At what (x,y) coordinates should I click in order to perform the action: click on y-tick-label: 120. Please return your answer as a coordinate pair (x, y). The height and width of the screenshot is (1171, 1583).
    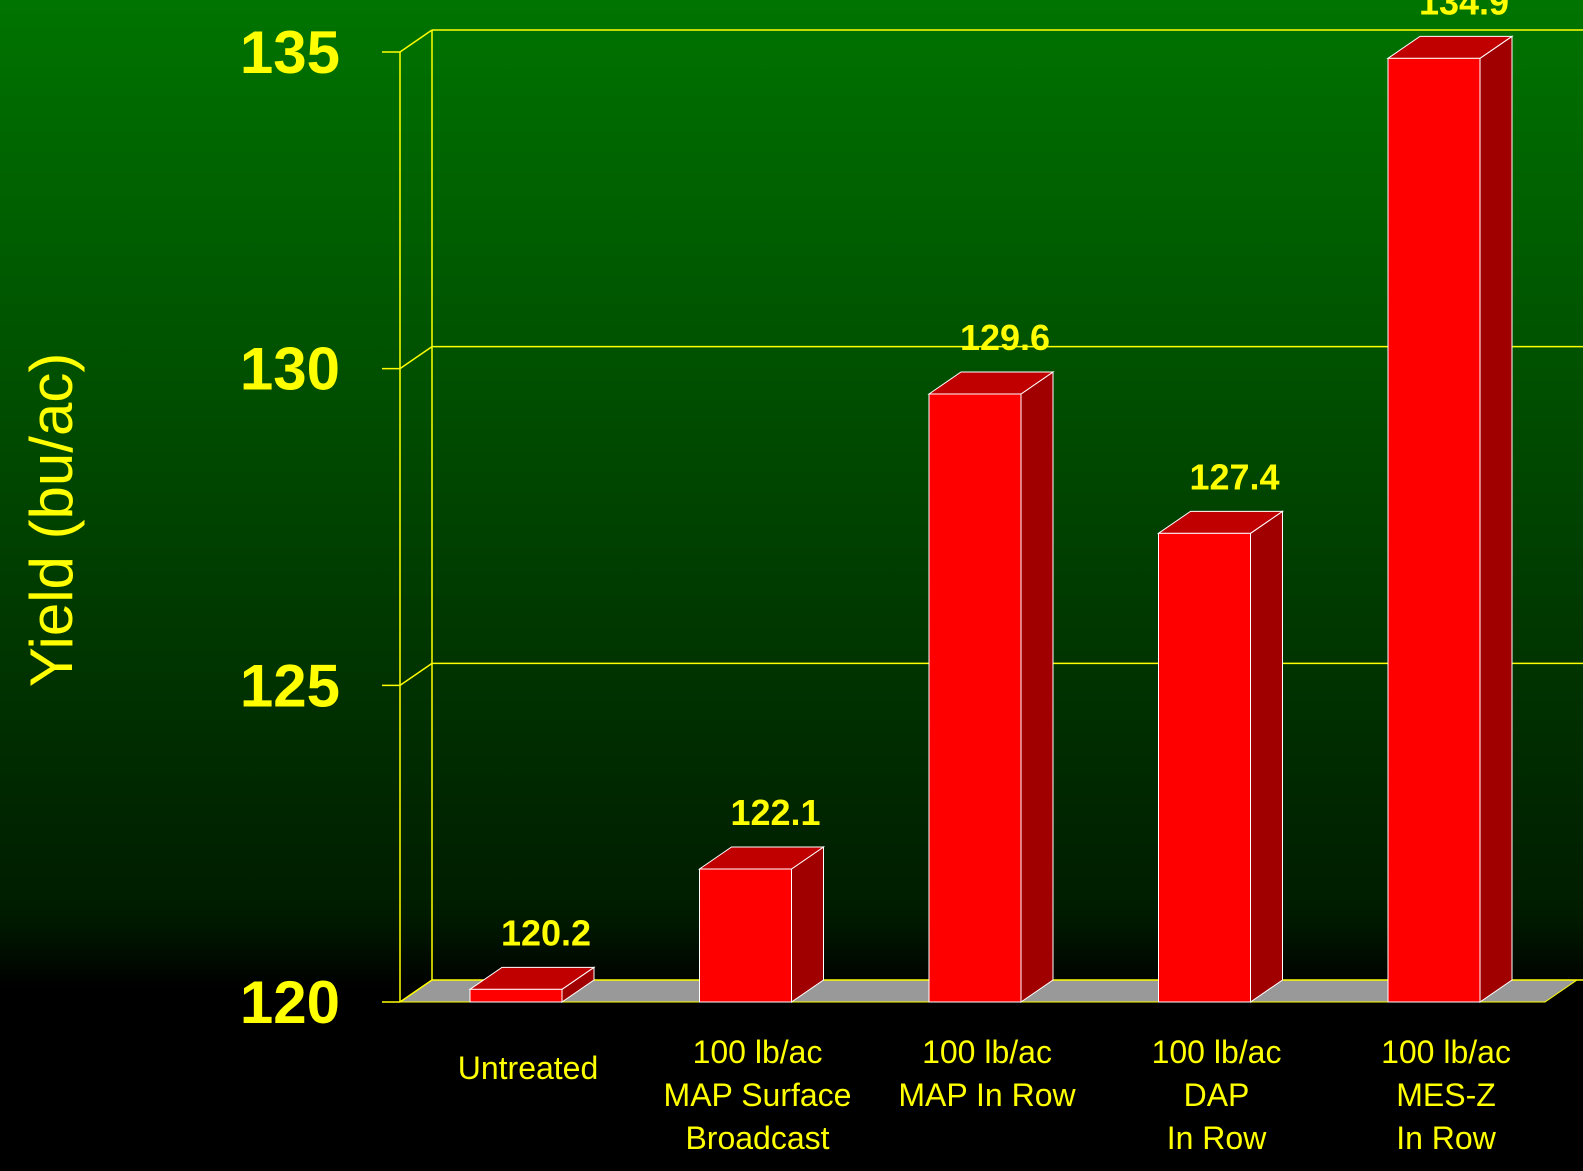
    Looking at the image, I should click on (290, 1002).